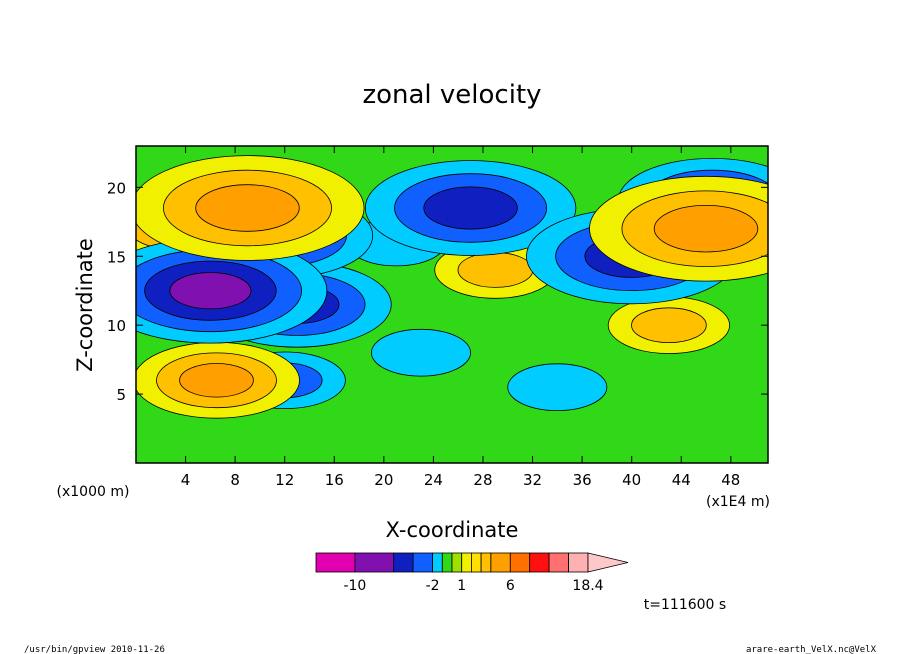  What do you see at coordinates (451, 95) in the screenshot?
I see `chart-title: zonal velocity` at bounding box center [451, 95].